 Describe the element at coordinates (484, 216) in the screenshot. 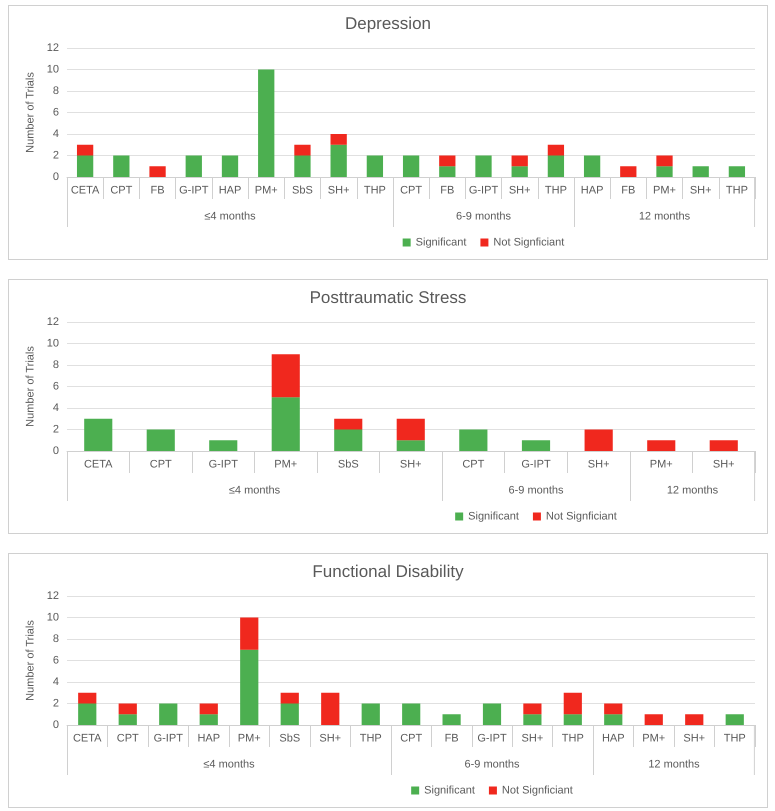

I see `x-axis-title: 6-9 months` at that location.